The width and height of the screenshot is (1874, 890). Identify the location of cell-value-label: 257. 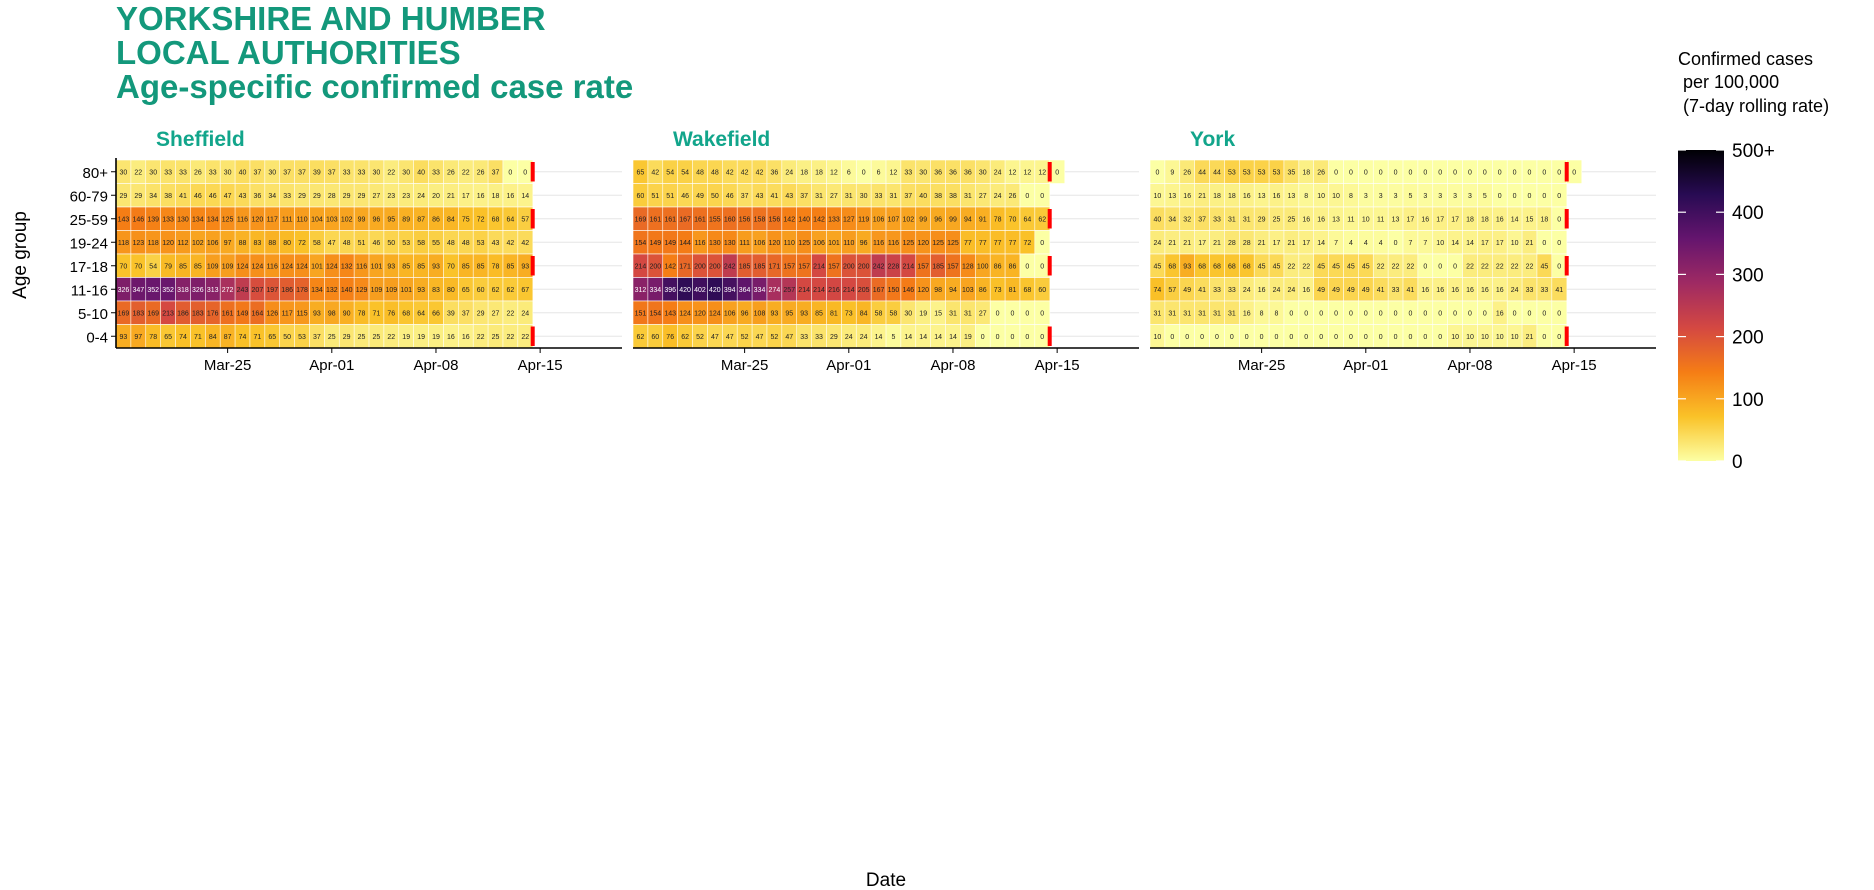
(789, 290).